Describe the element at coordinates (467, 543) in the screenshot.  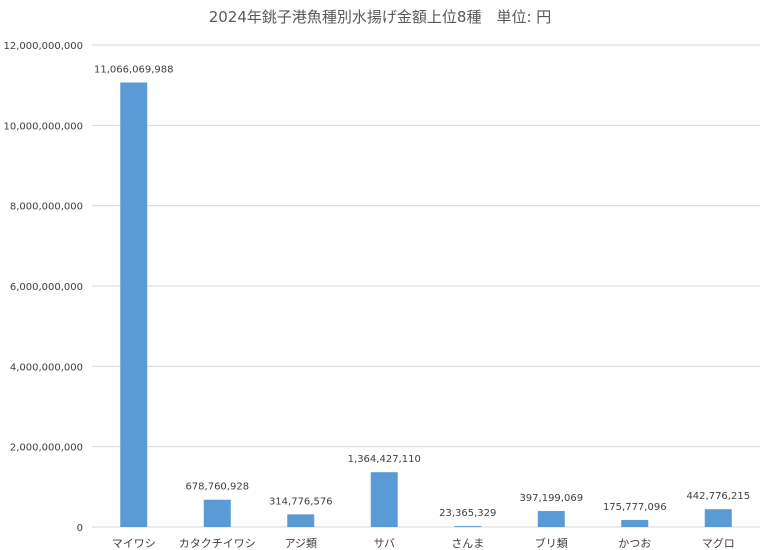
I see `x-tick-label: さんま` at that location.